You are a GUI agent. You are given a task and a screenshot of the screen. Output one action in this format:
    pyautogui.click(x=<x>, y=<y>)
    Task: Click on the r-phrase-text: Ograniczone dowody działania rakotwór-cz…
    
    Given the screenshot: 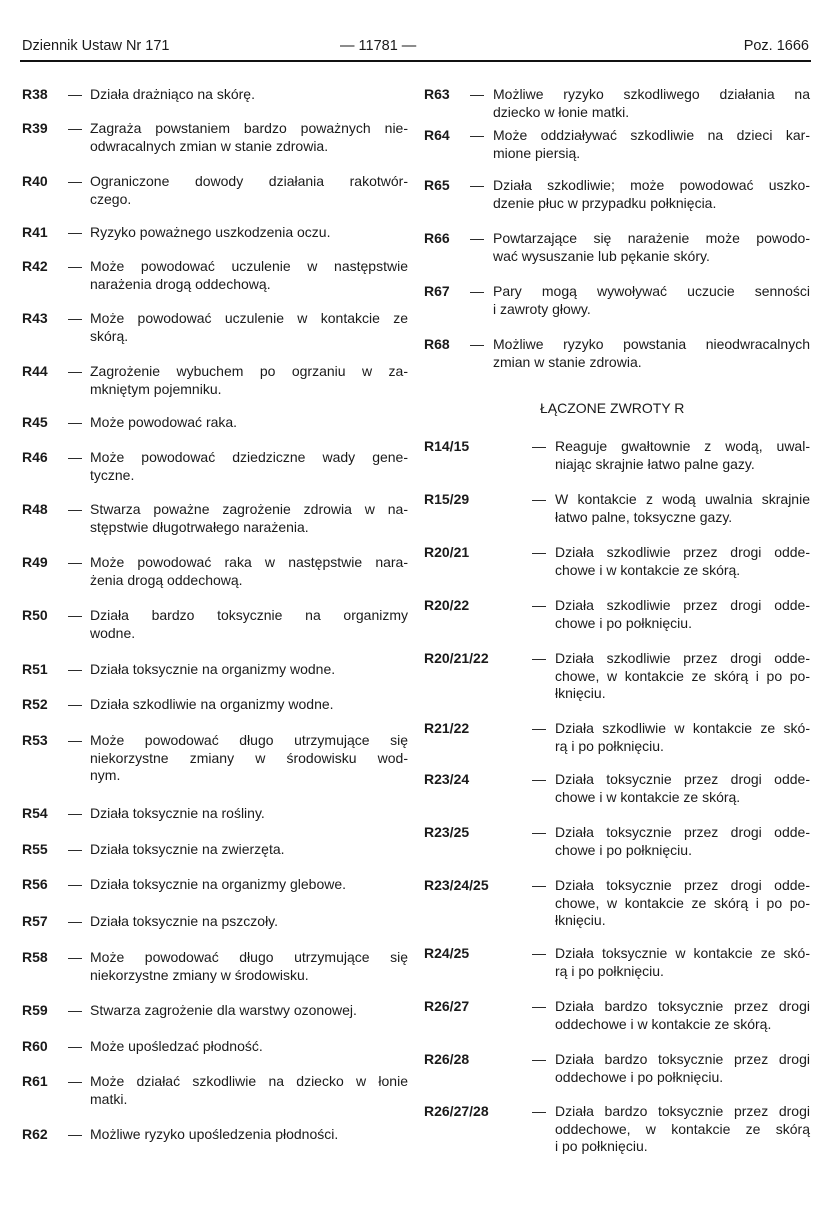 What is the action you would take?
    pyautogui.click(x=249, y=190)
    